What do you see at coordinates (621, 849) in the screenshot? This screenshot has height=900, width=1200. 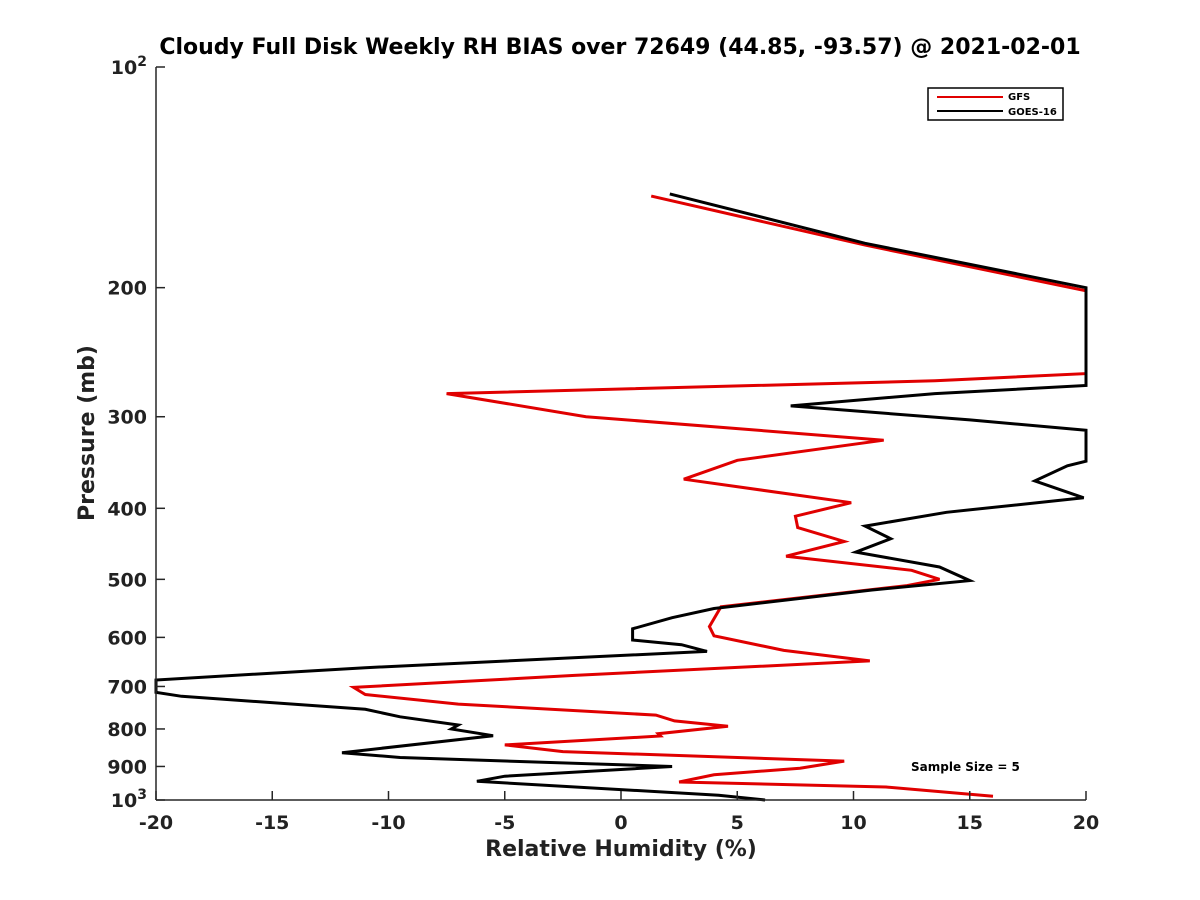 I see `x-axis-label: Relative Humidity (%)` at bounding box center [621, 849].